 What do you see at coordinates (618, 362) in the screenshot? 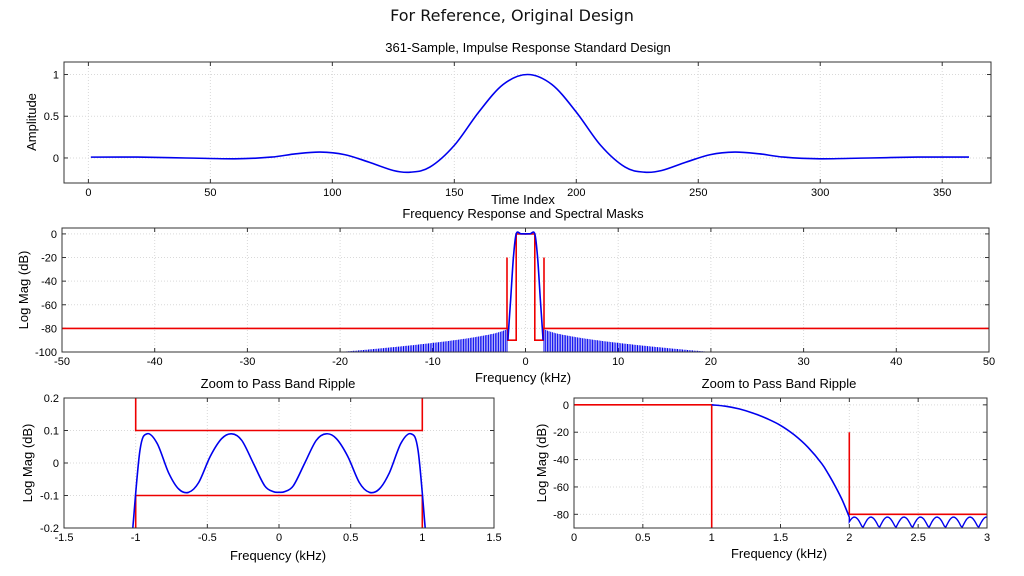
I see `x-tick-label: 10` at bounding box center [618, 362].